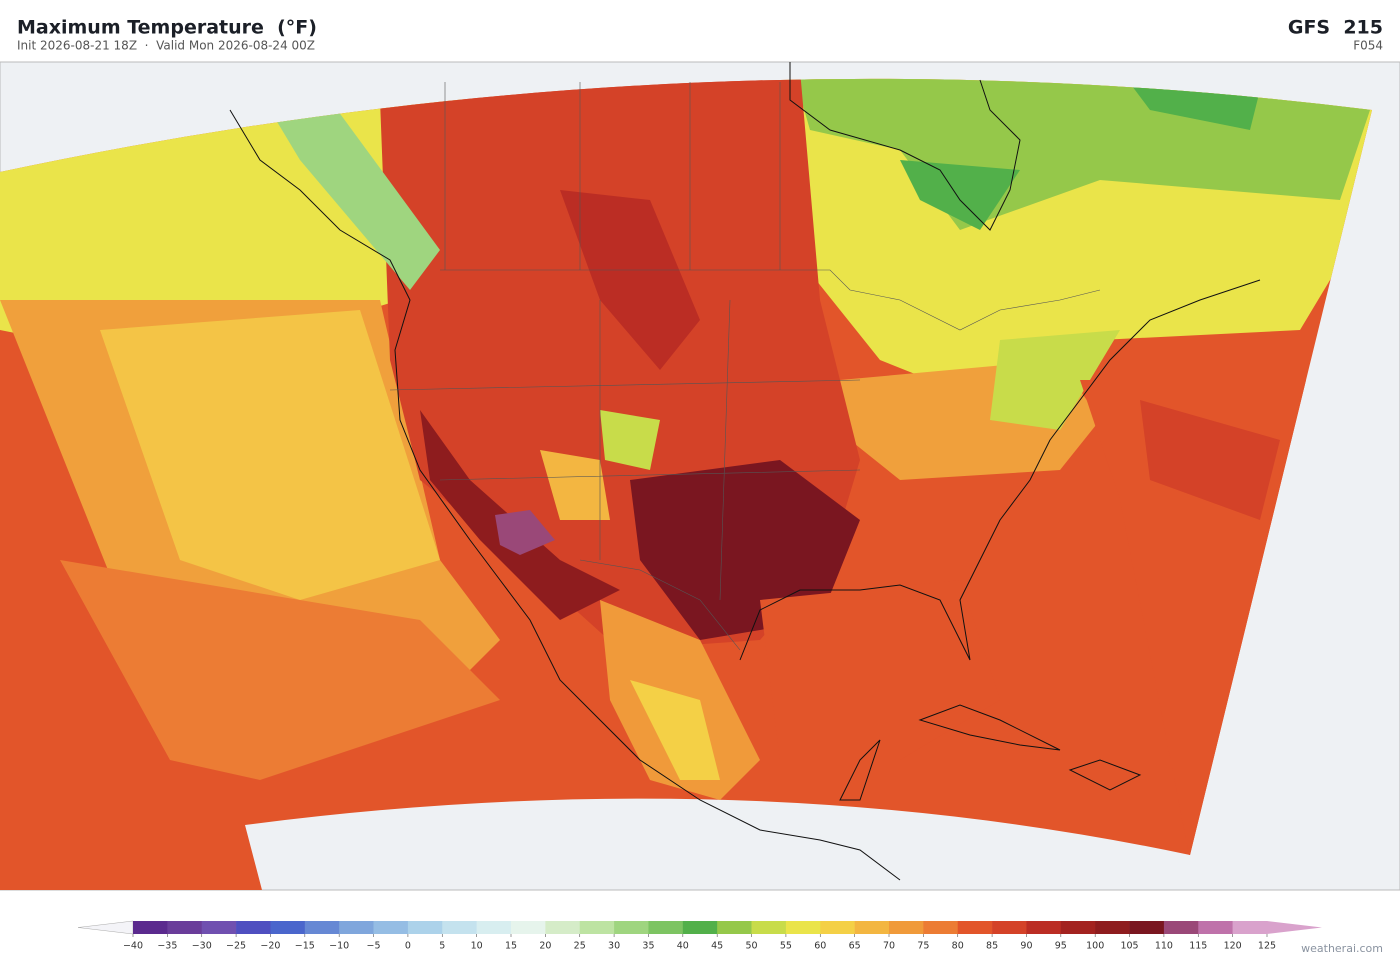 This screenshot has height=968, width=1400. I want to click on colorbar-tick-label: 80, so click(958, 946).